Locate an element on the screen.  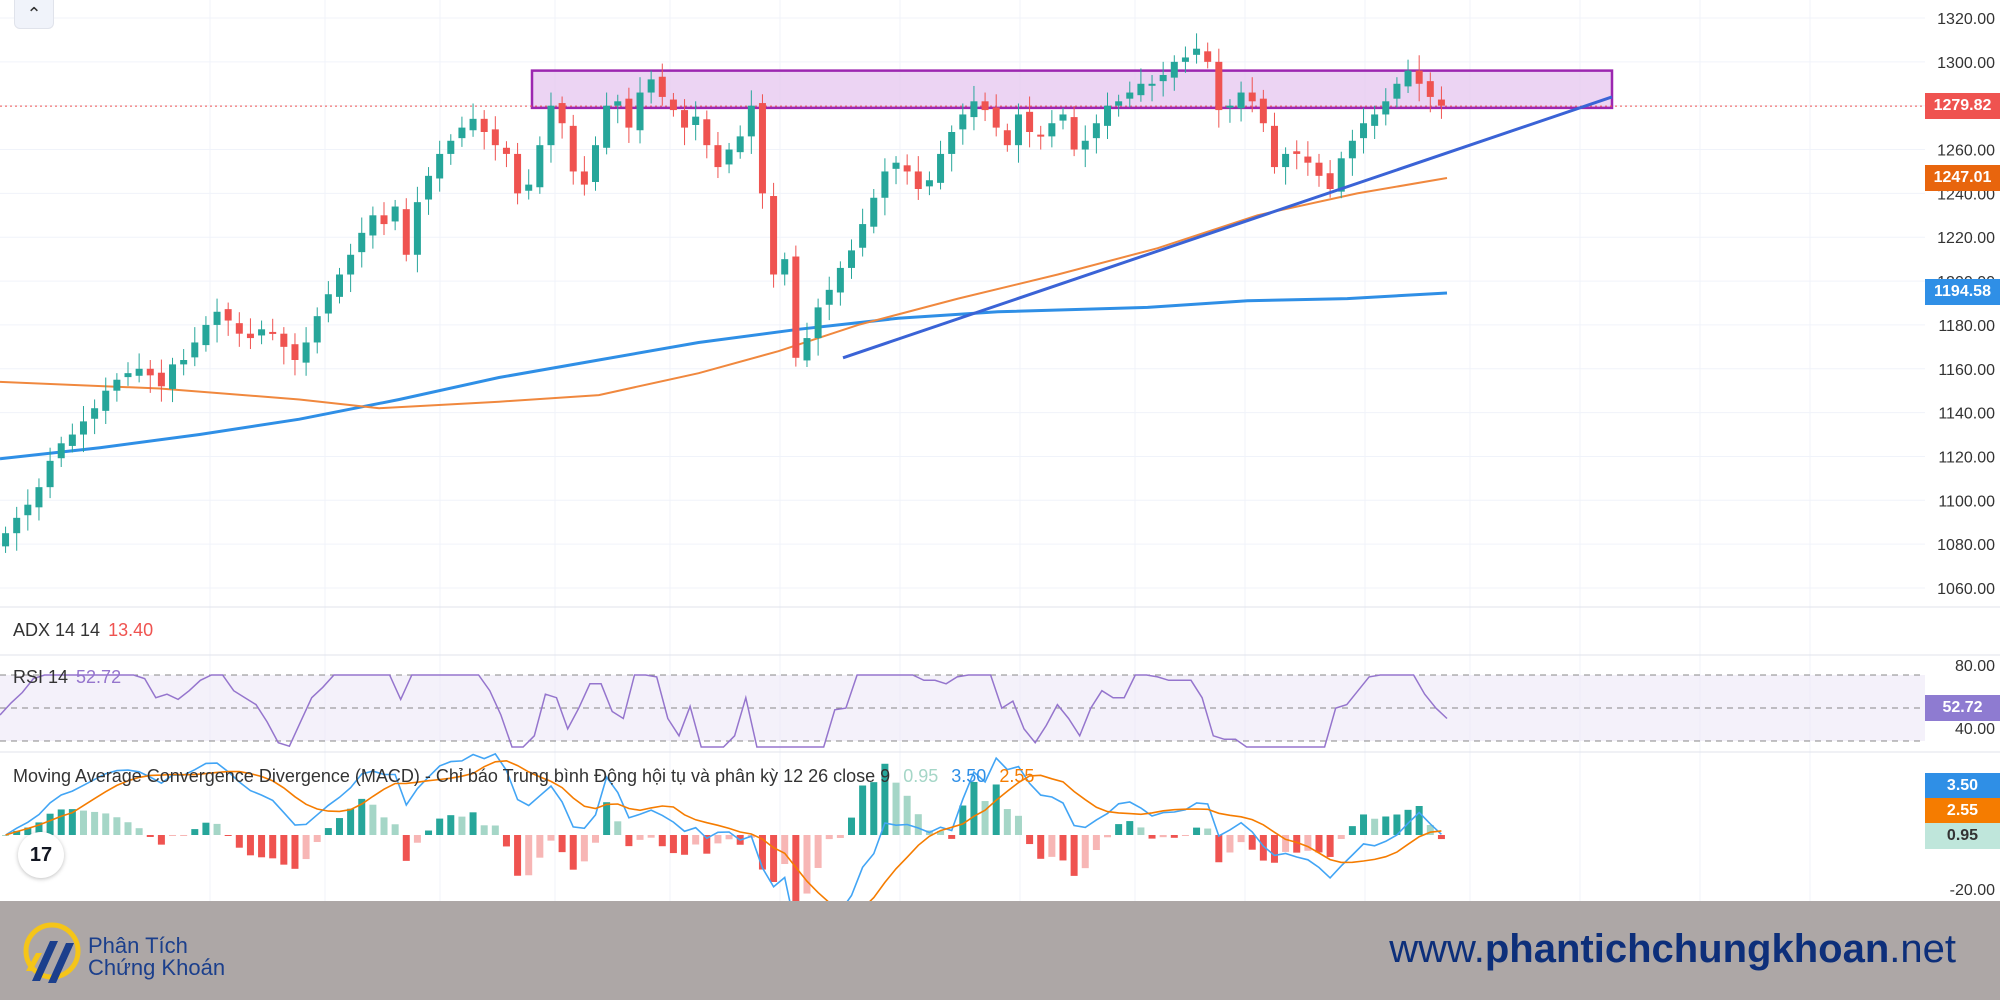
macd-tag: 3.50 is located at coordinates (1962, 786).